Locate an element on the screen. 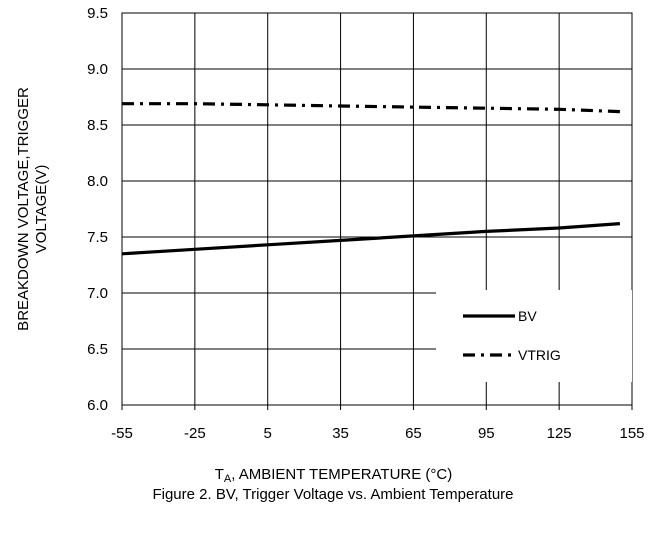 Image resolution: width=667 pixels, height=540 pixels. x-tick-labels: -55 -25 5 35 65 95 125 155 is located at coordinates (377, 433).